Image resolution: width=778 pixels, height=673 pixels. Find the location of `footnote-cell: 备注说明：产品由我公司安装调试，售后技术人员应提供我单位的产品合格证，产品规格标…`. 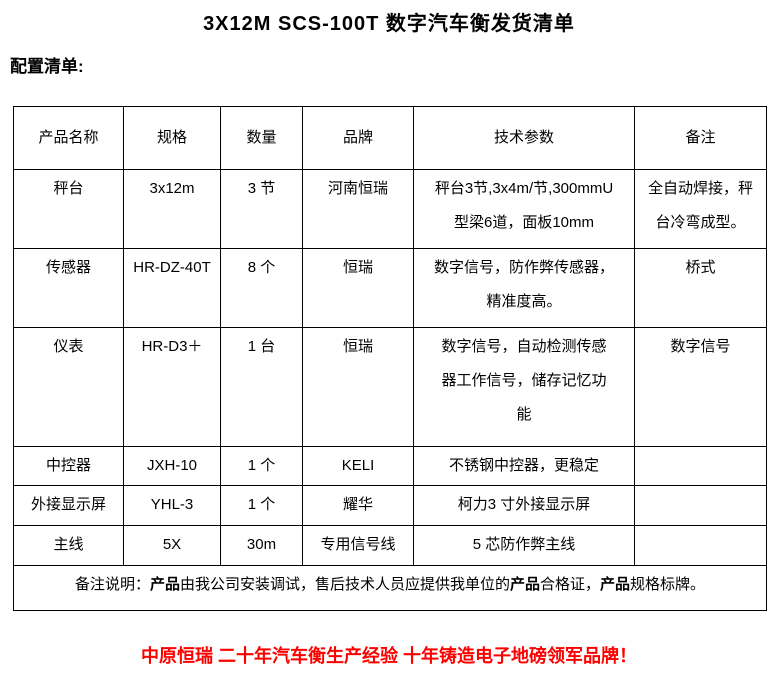

footnote-cell: 备注说明：产品由我公司安装调试，售后技术人员应提供我单位的产品合格证，产品规格标… is located at coordinates (390, 588).